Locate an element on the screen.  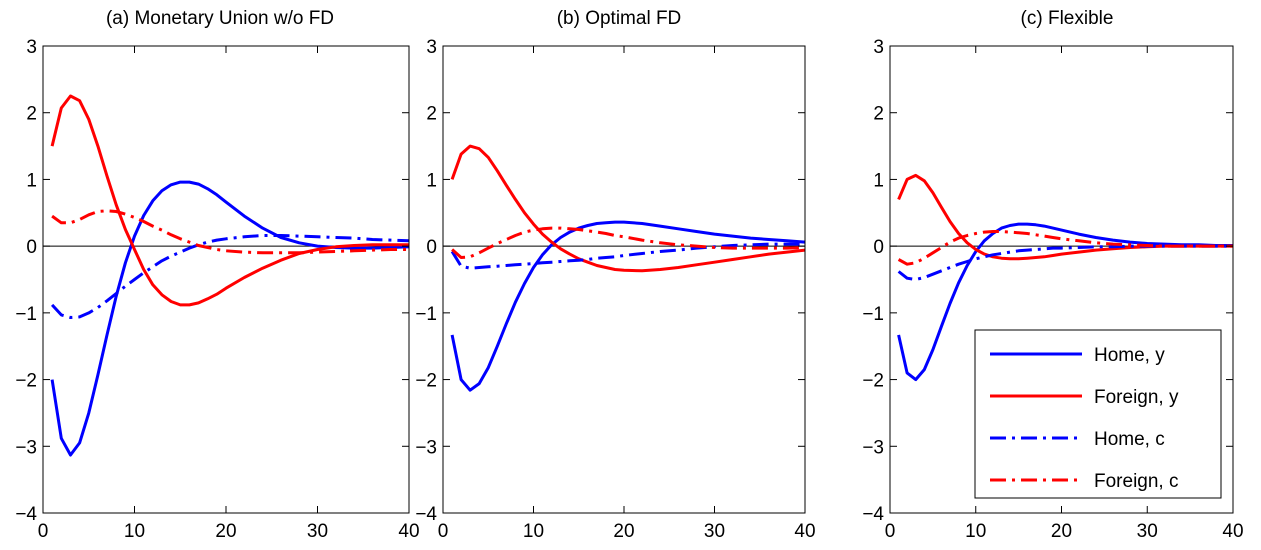
panel-c-ytick-label: 3 is located at coordinates (878, 47).